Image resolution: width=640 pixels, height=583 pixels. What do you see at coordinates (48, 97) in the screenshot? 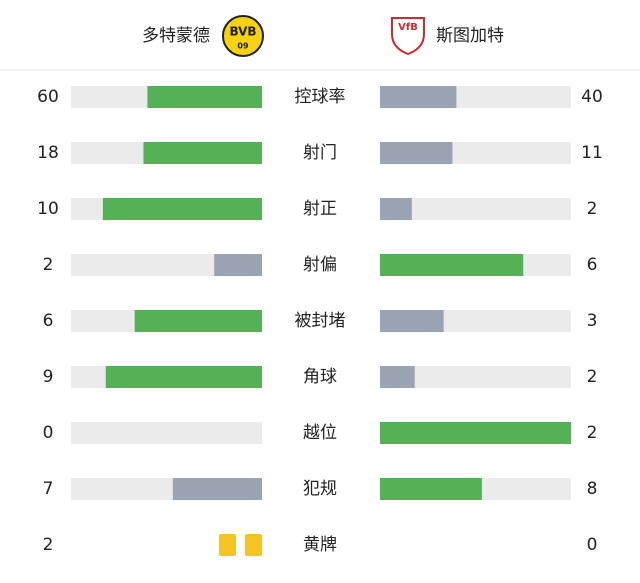
I see `home-value: 60` at bounding box center [48, 97].